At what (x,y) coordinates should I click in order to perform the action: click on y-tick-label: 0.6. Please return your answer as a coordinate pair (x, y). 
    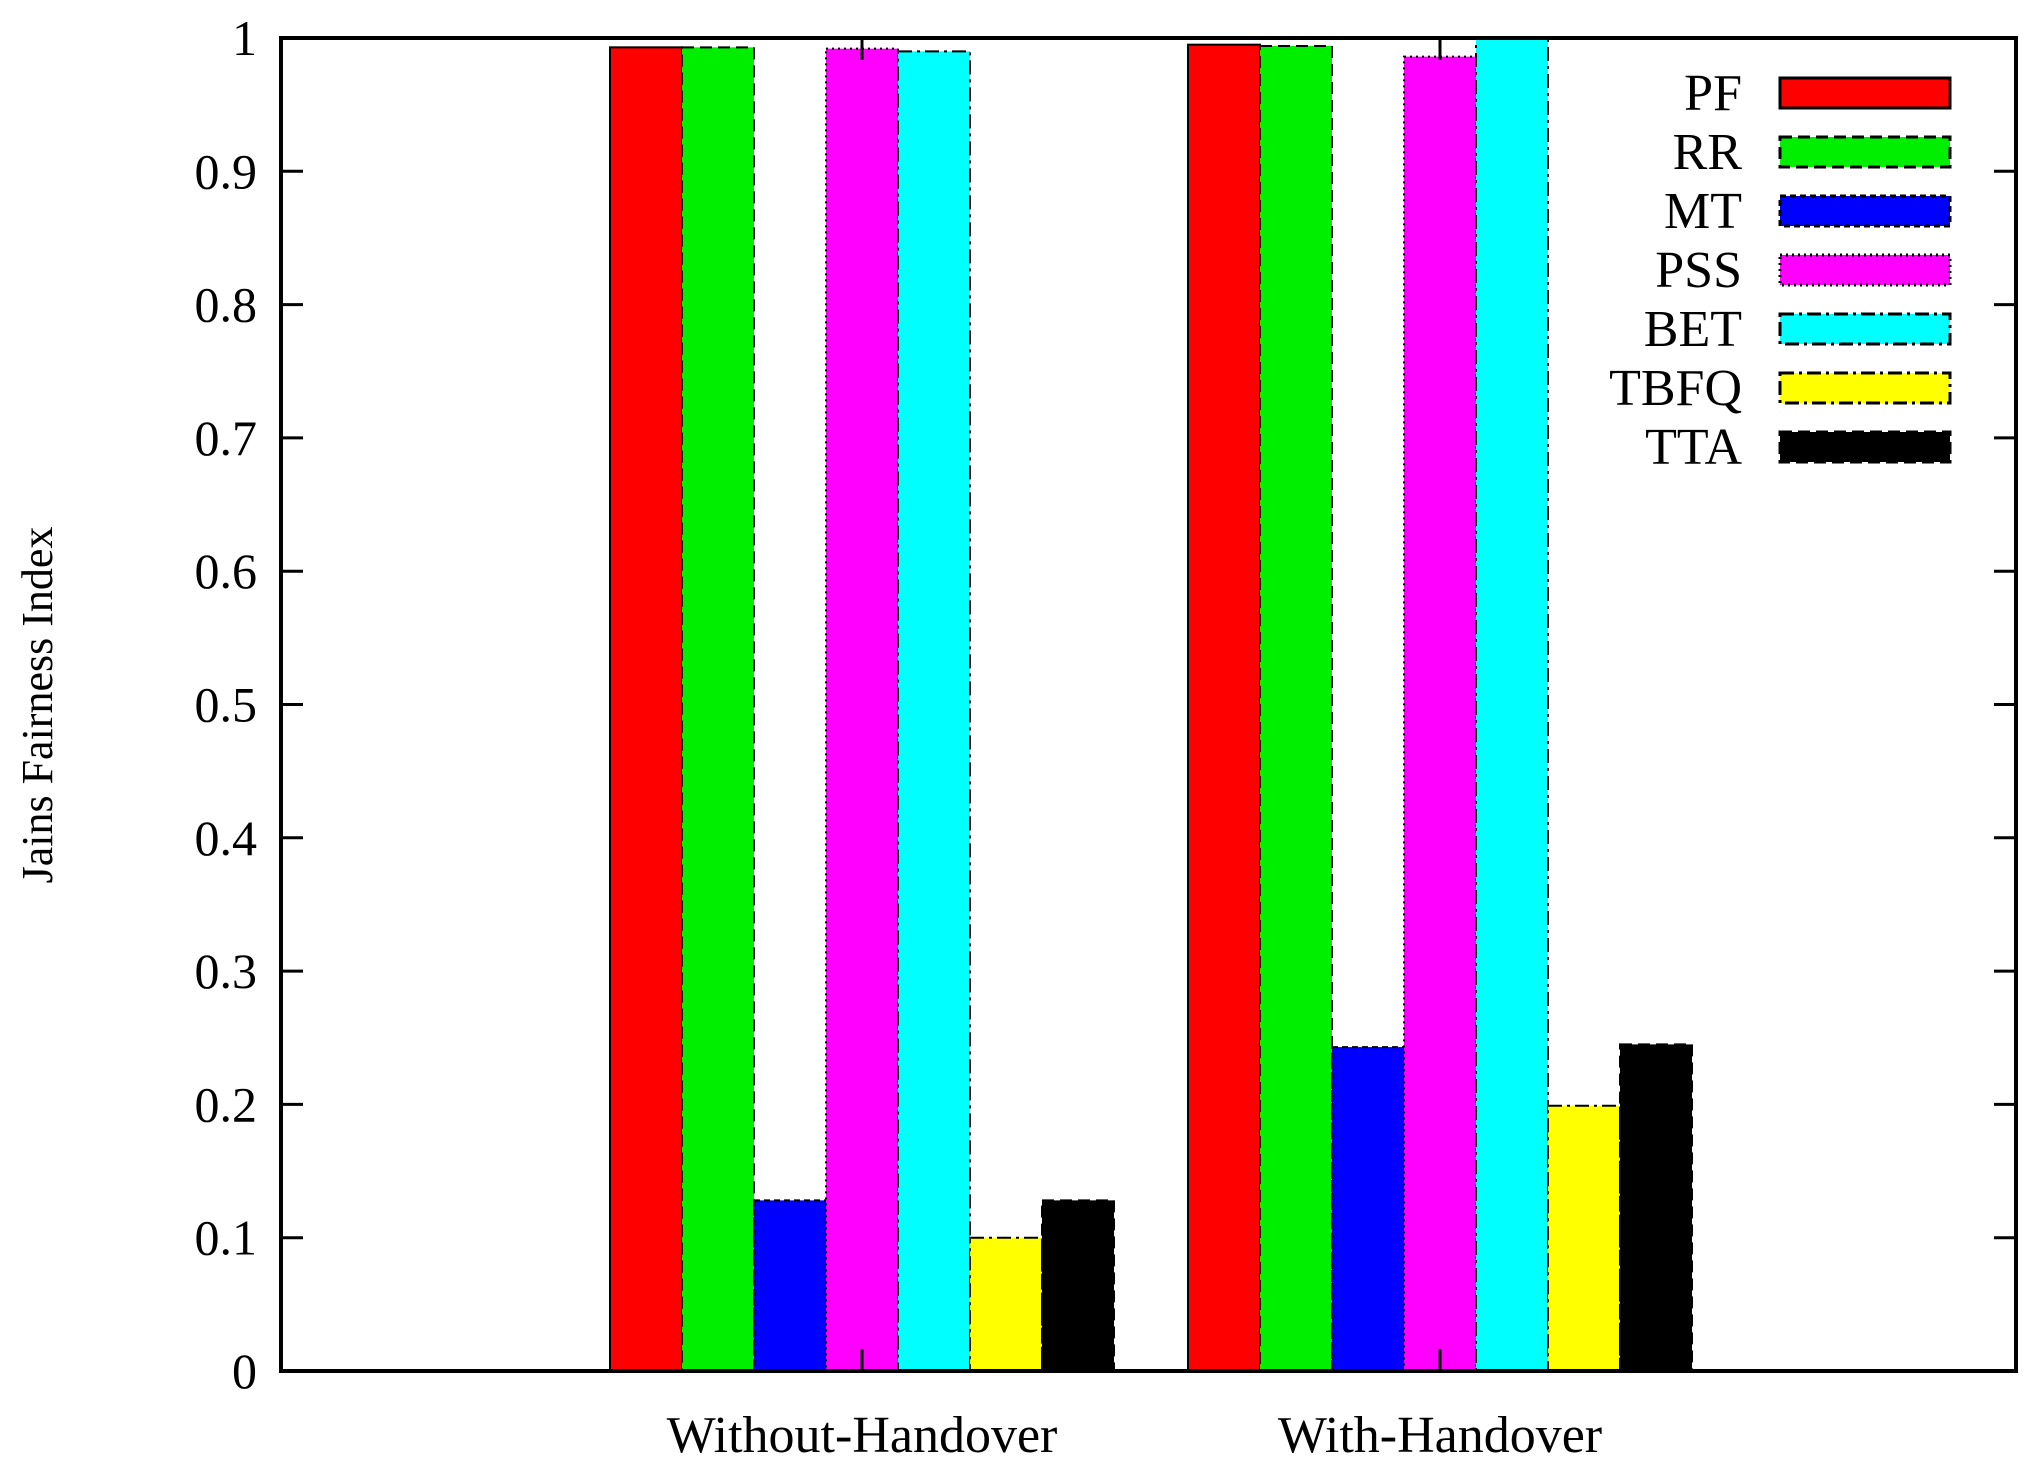
    Looking at the image, I should click on (226, 571).